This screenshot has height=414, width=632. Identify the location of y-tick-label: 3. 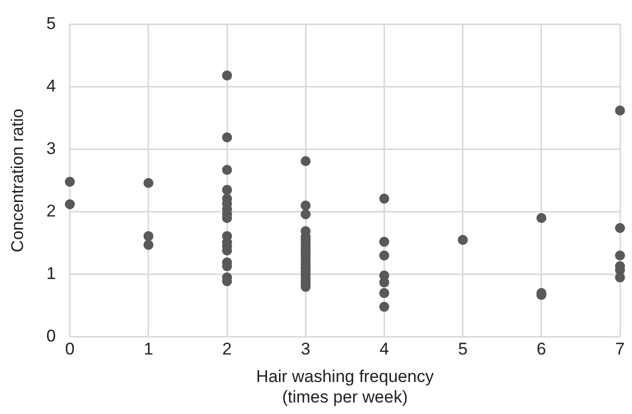
(51, 148).